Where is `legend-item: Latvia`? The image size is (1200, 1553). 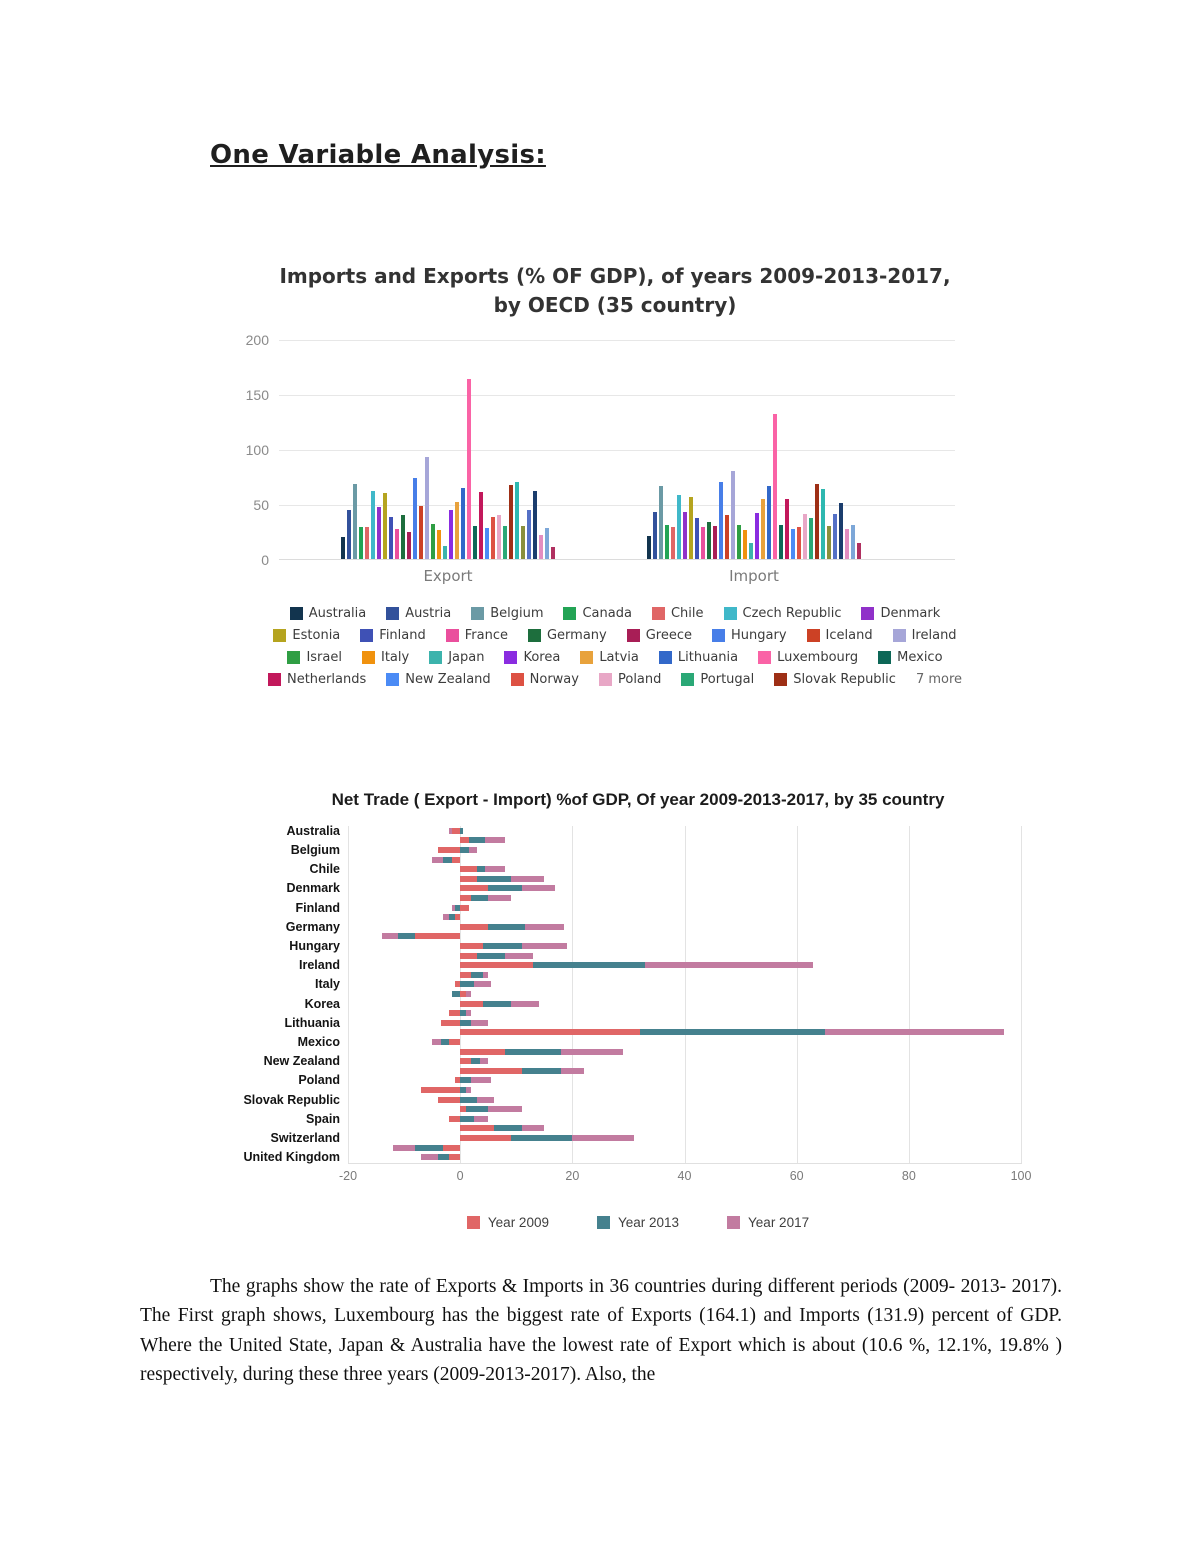
legend-item: Latvia is located at coordinates (609, 657).